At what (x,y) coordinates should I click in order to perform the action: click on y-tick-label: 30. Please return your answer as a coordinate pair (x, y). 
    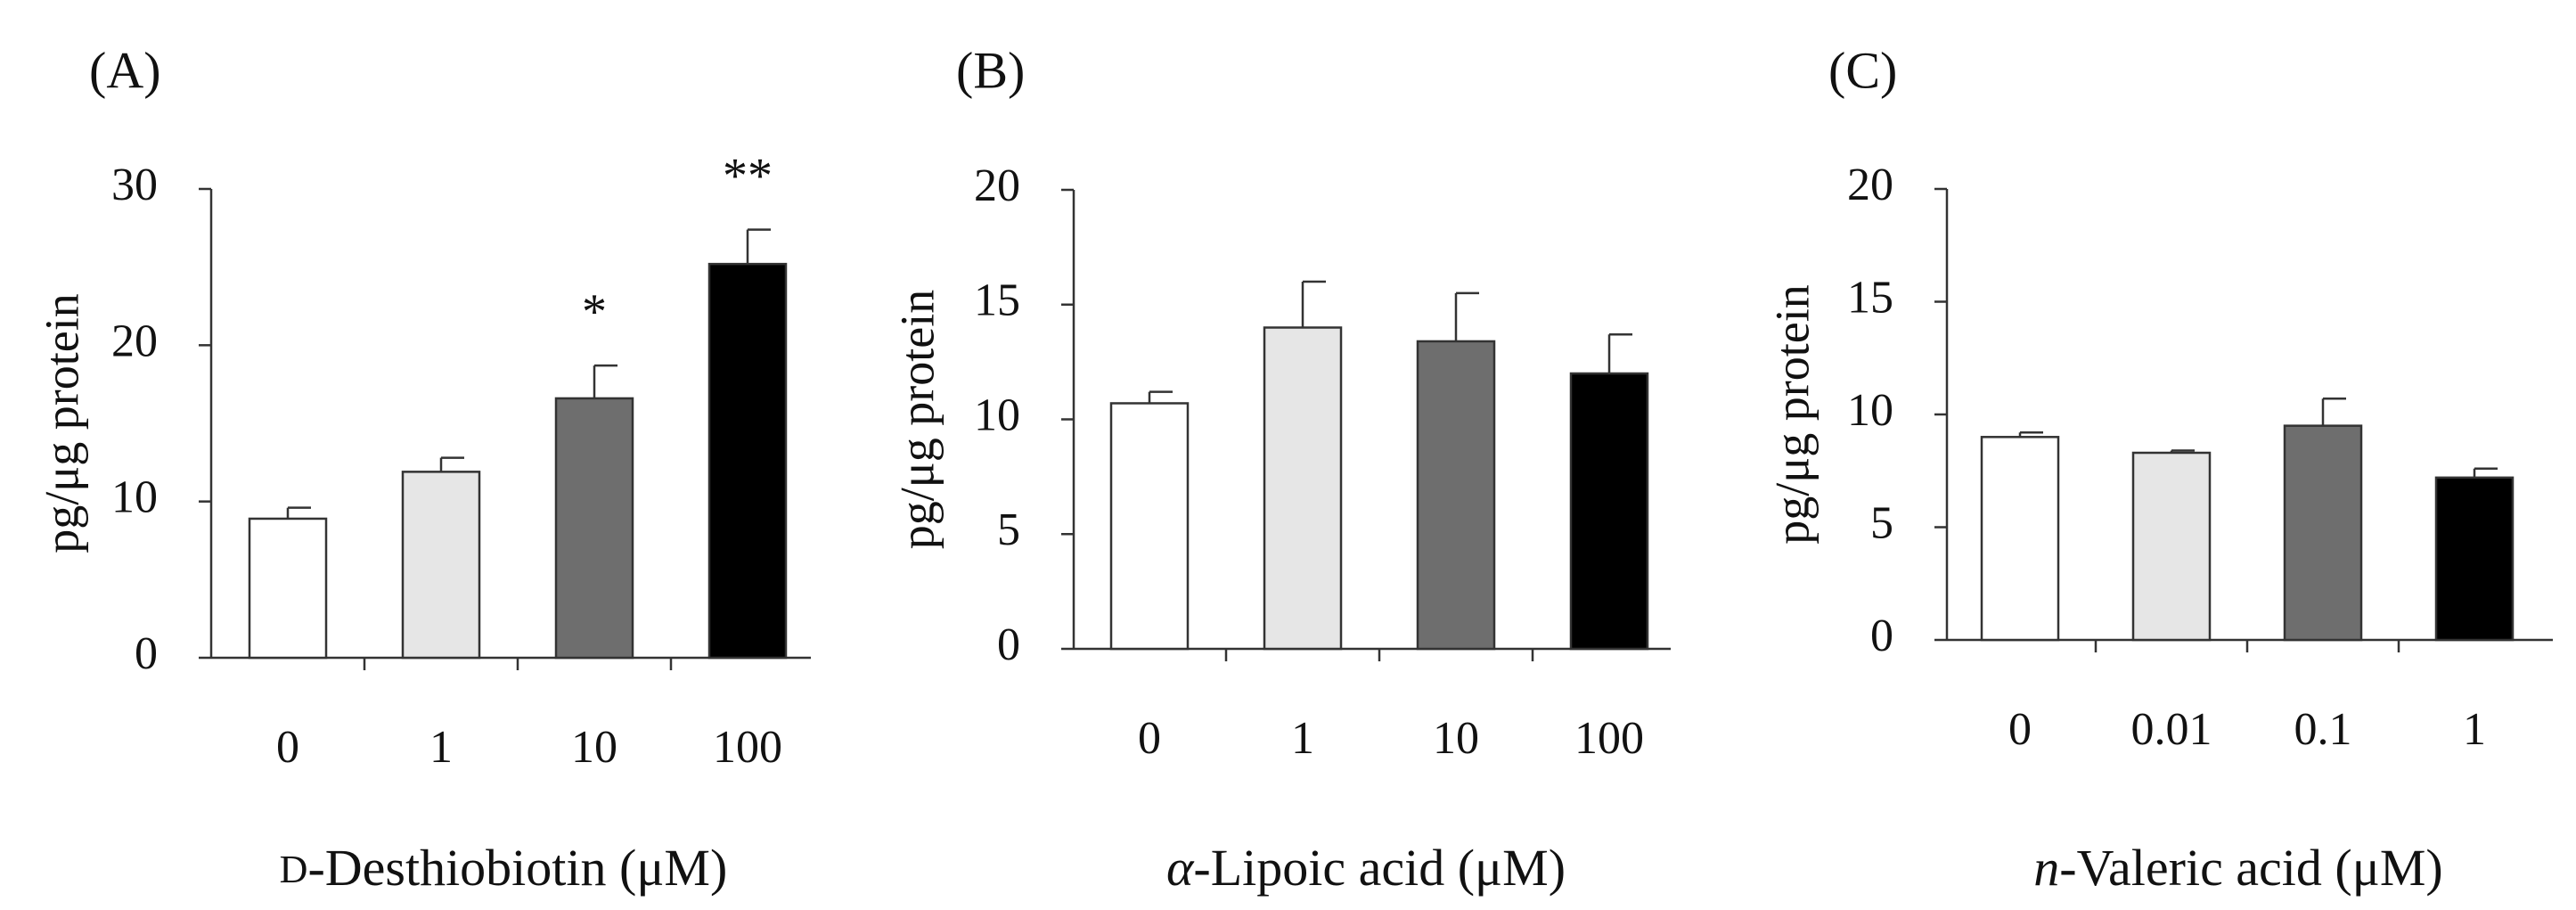
    Looking at the image, I should click on (134, 185).